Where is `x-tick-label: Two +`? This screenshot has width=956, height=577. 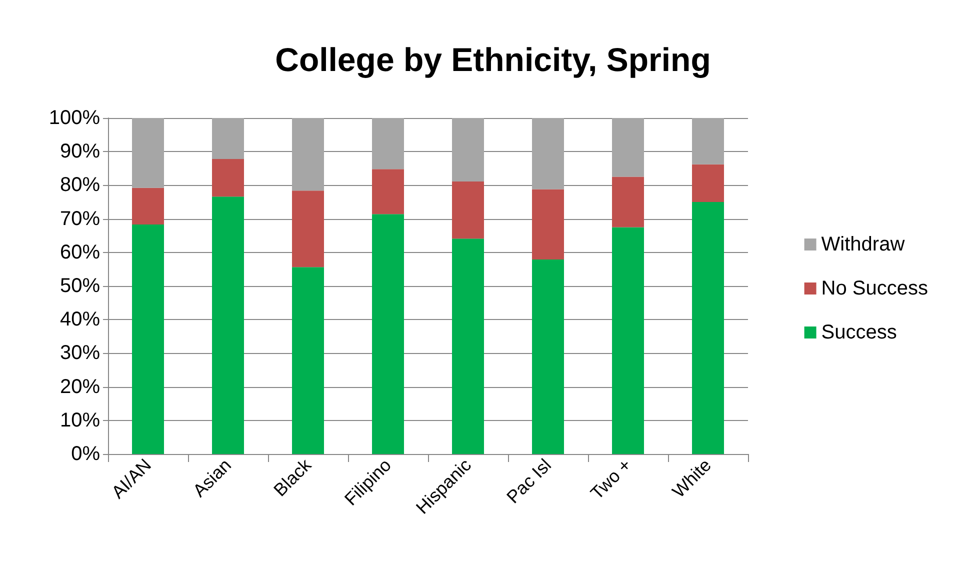
x-tick-label: Two + is located at coordinates (611, 479).